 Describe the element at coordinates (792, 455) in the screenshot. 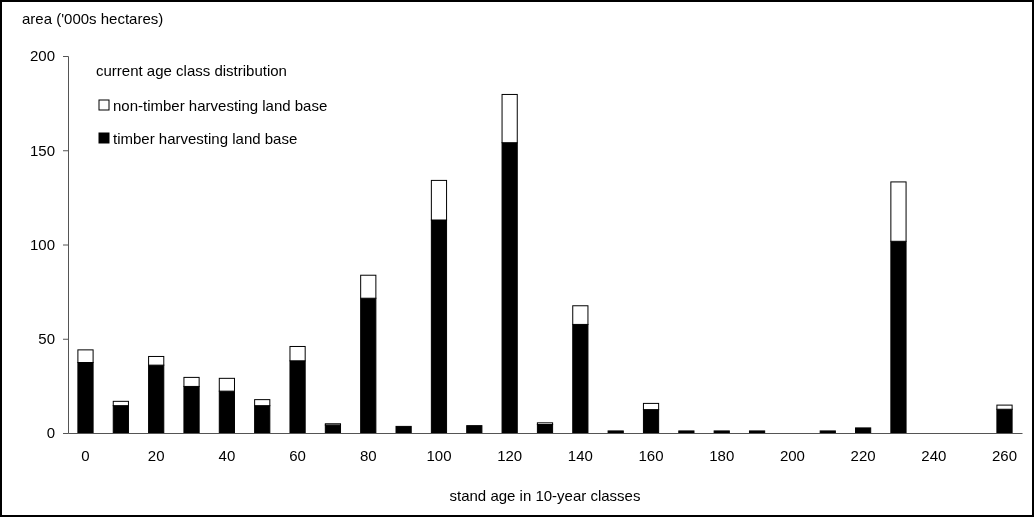

I see `x-tick-label: 200` at that location.